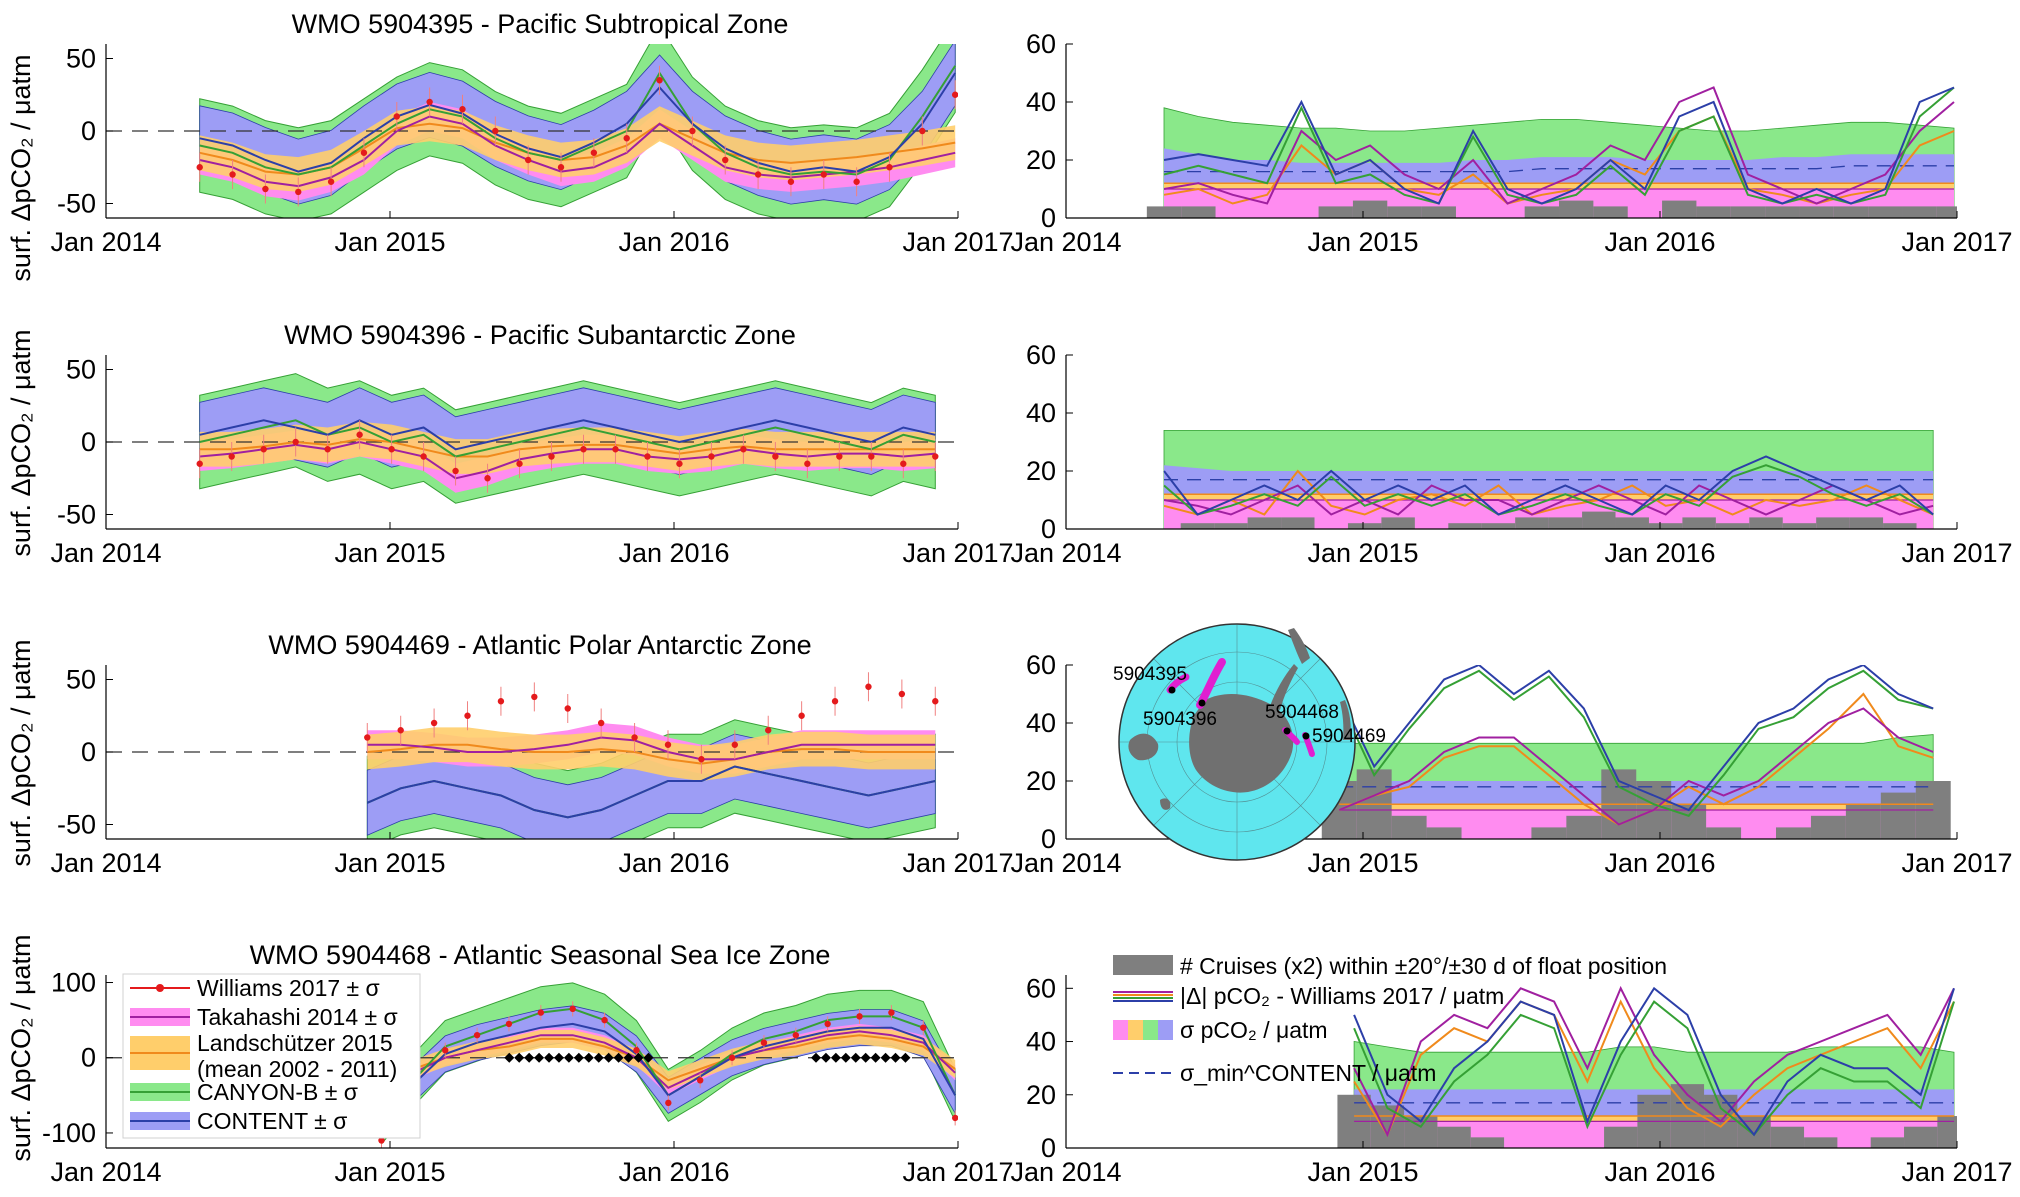 This screenshot has height=1197, width=2020. What do you see at coordinates (1636, 766) in the screenshot?
I see `delta-takahashi-line` at bounding box center [1636, 766].